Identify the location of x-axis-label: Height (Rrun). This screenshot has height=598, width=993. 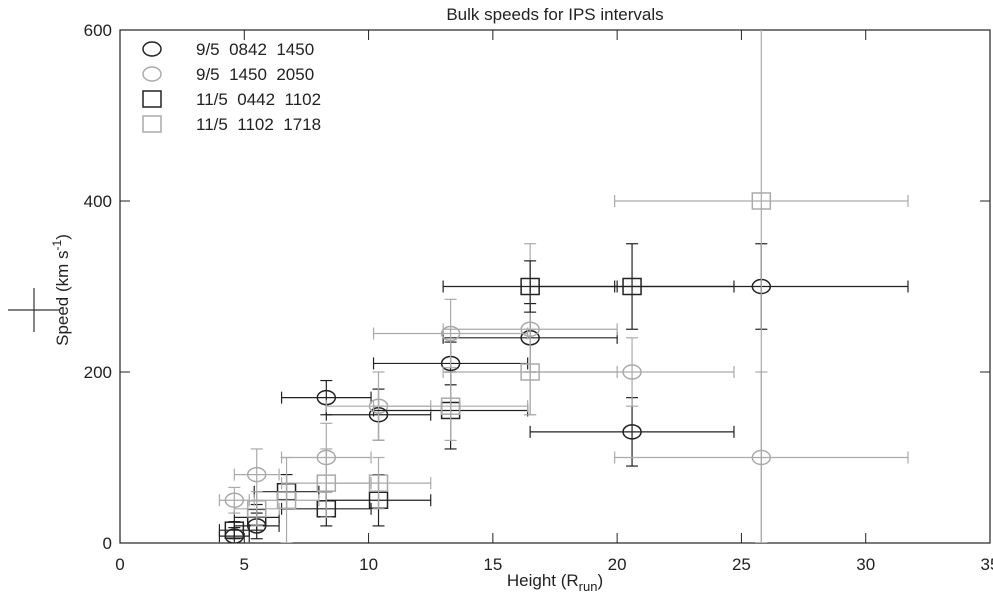
(555, 582).